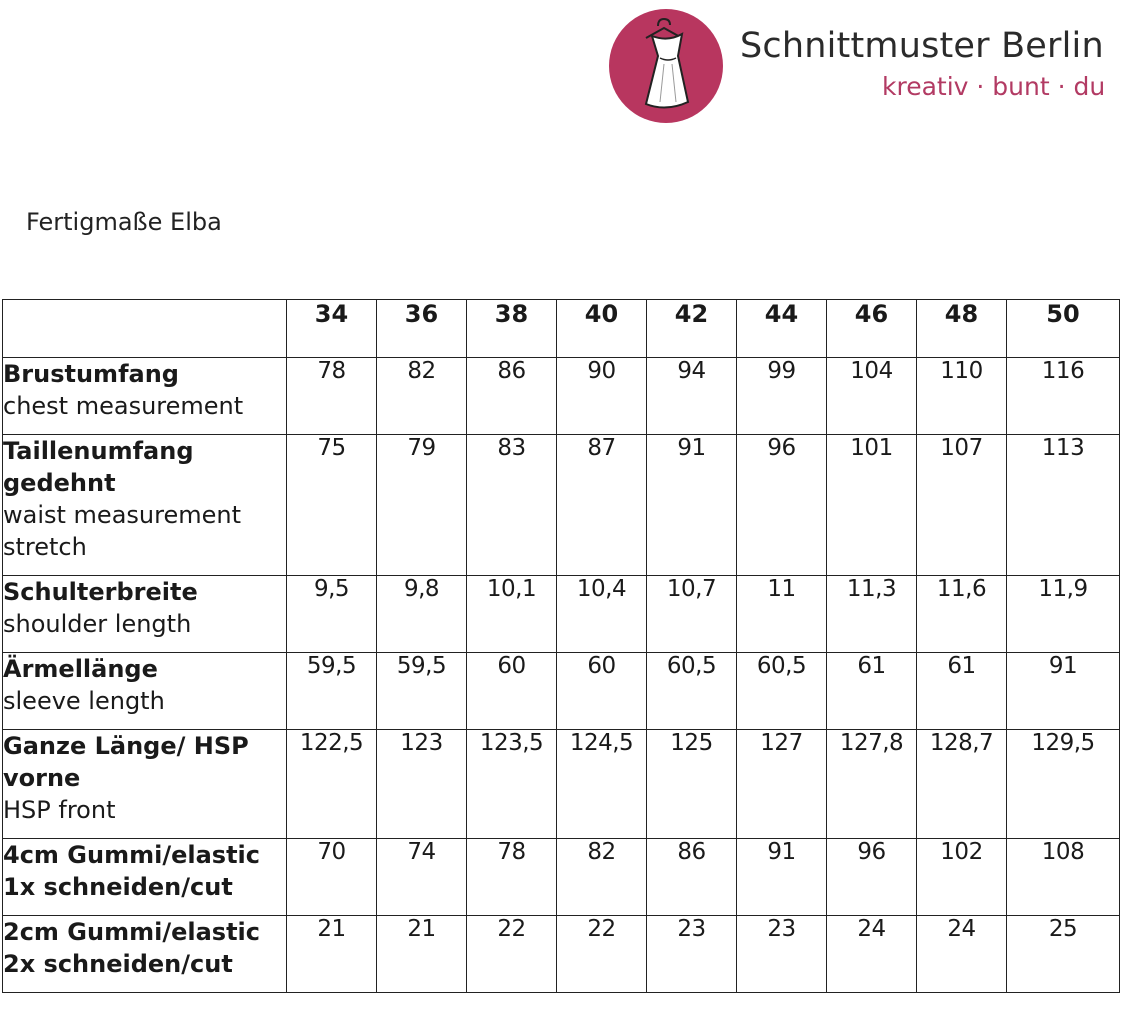 The width and height of the screenshot is (1127, 1011). What do you see at coordinates (781, 396) in the screenshot?
I see `table-cell: 99` at bounding box center [781, 396].